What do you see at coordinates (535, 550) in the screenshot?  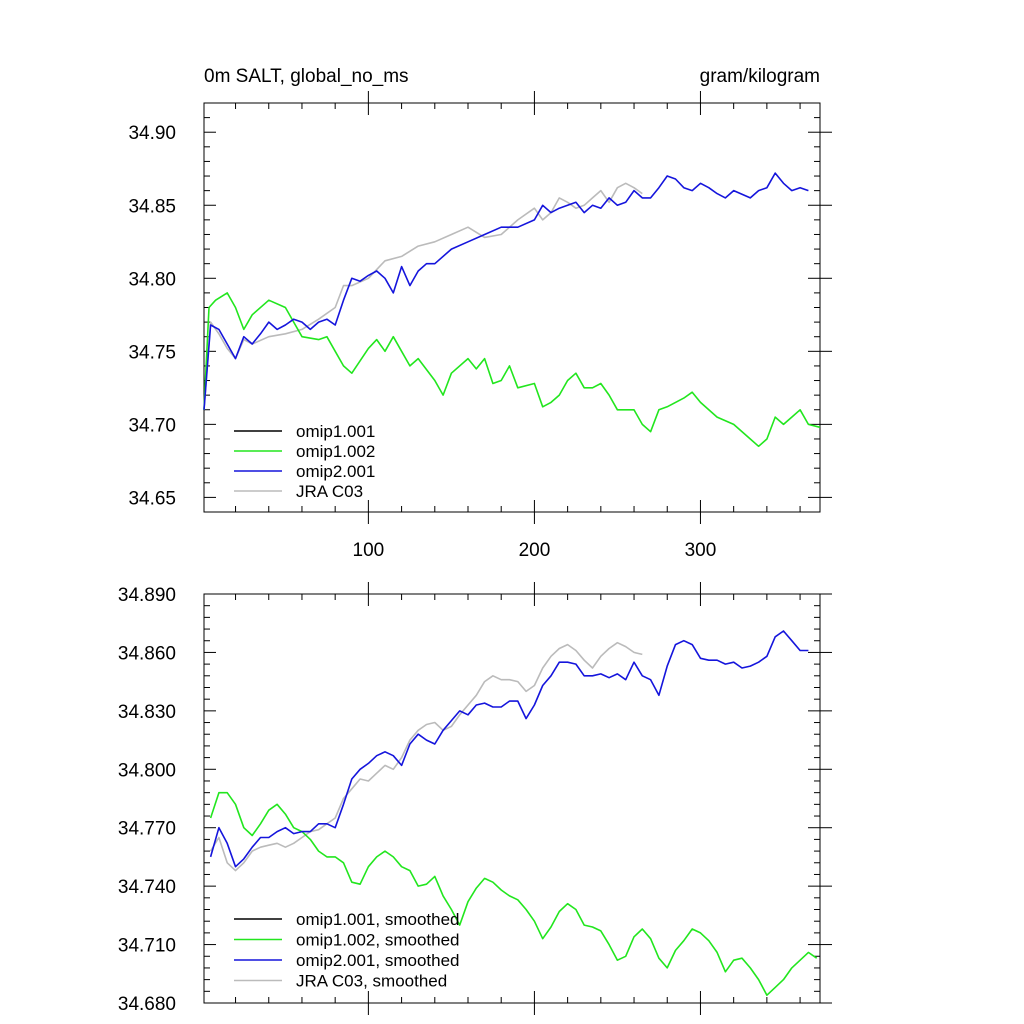 I see `x-tick-label: 200` at bounding box center [535, 550].